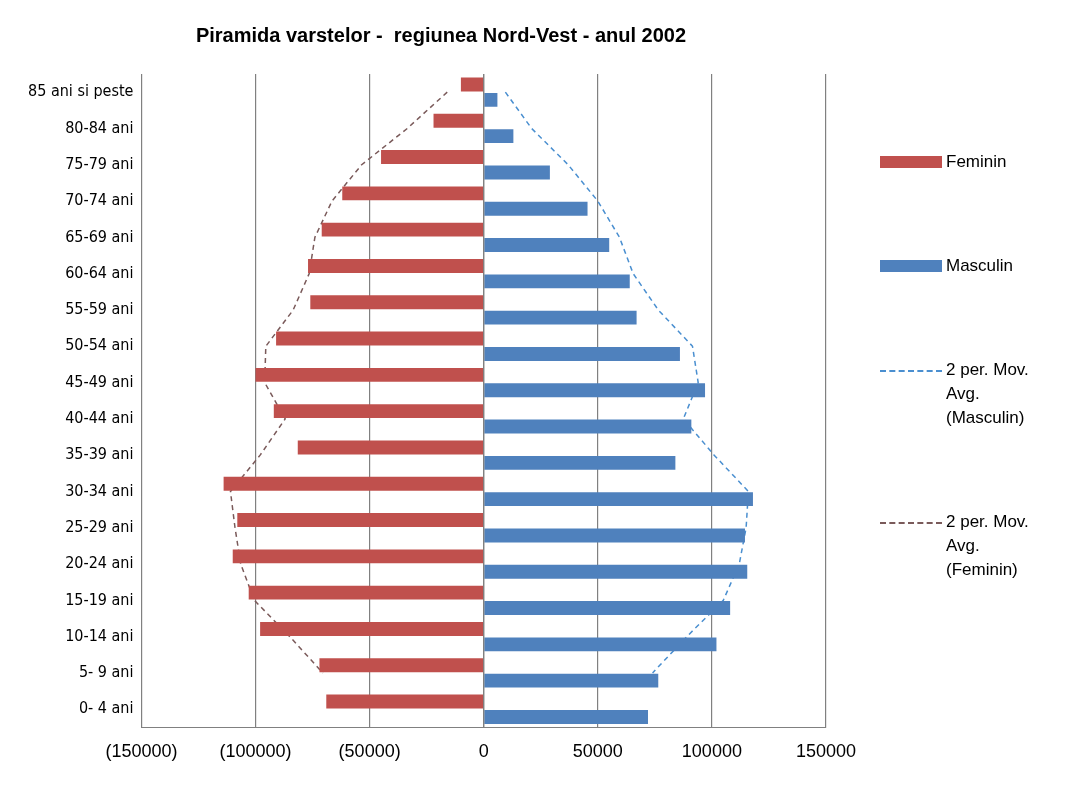 The width and height of the screenshot is (1067, 787). What do you see at coordinates (597, 751) in the screenshot?
I see `x-tick-label: 50000` at bounding box center [597, 751].